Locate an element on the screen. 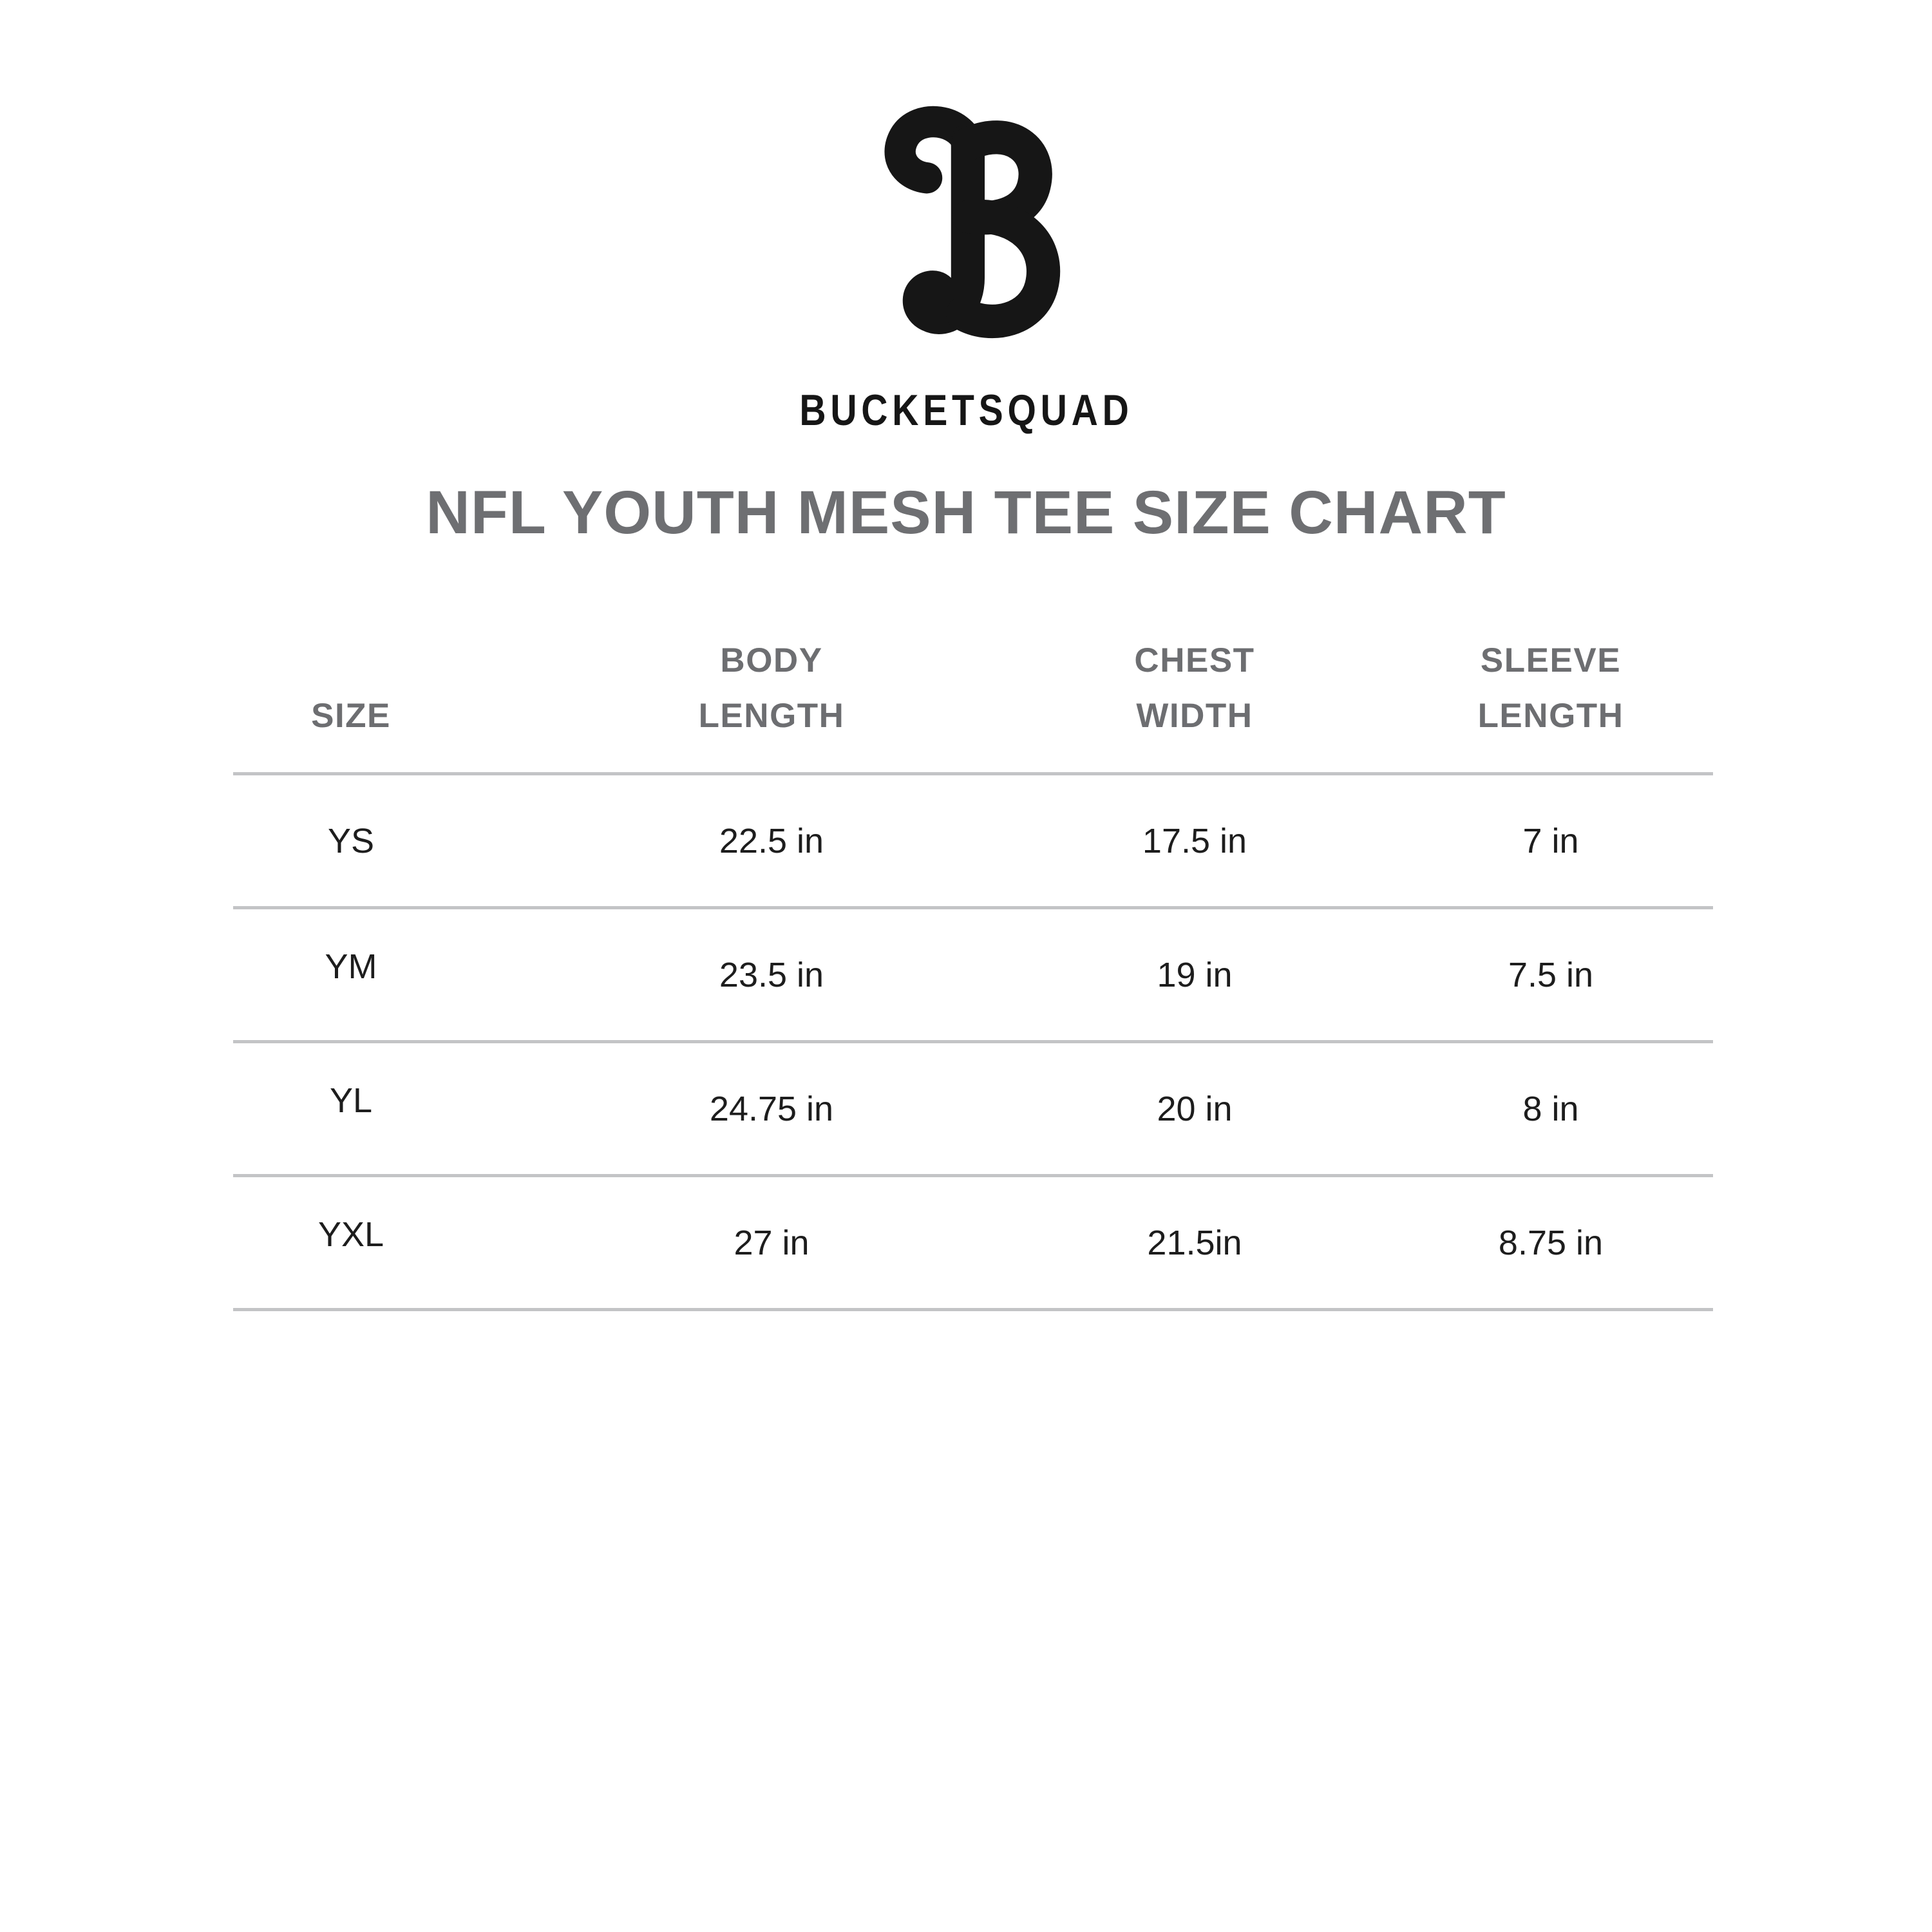 The image size is (1932, 1932). column-header-line: WIDTH is located at coordinates (1194, 716).